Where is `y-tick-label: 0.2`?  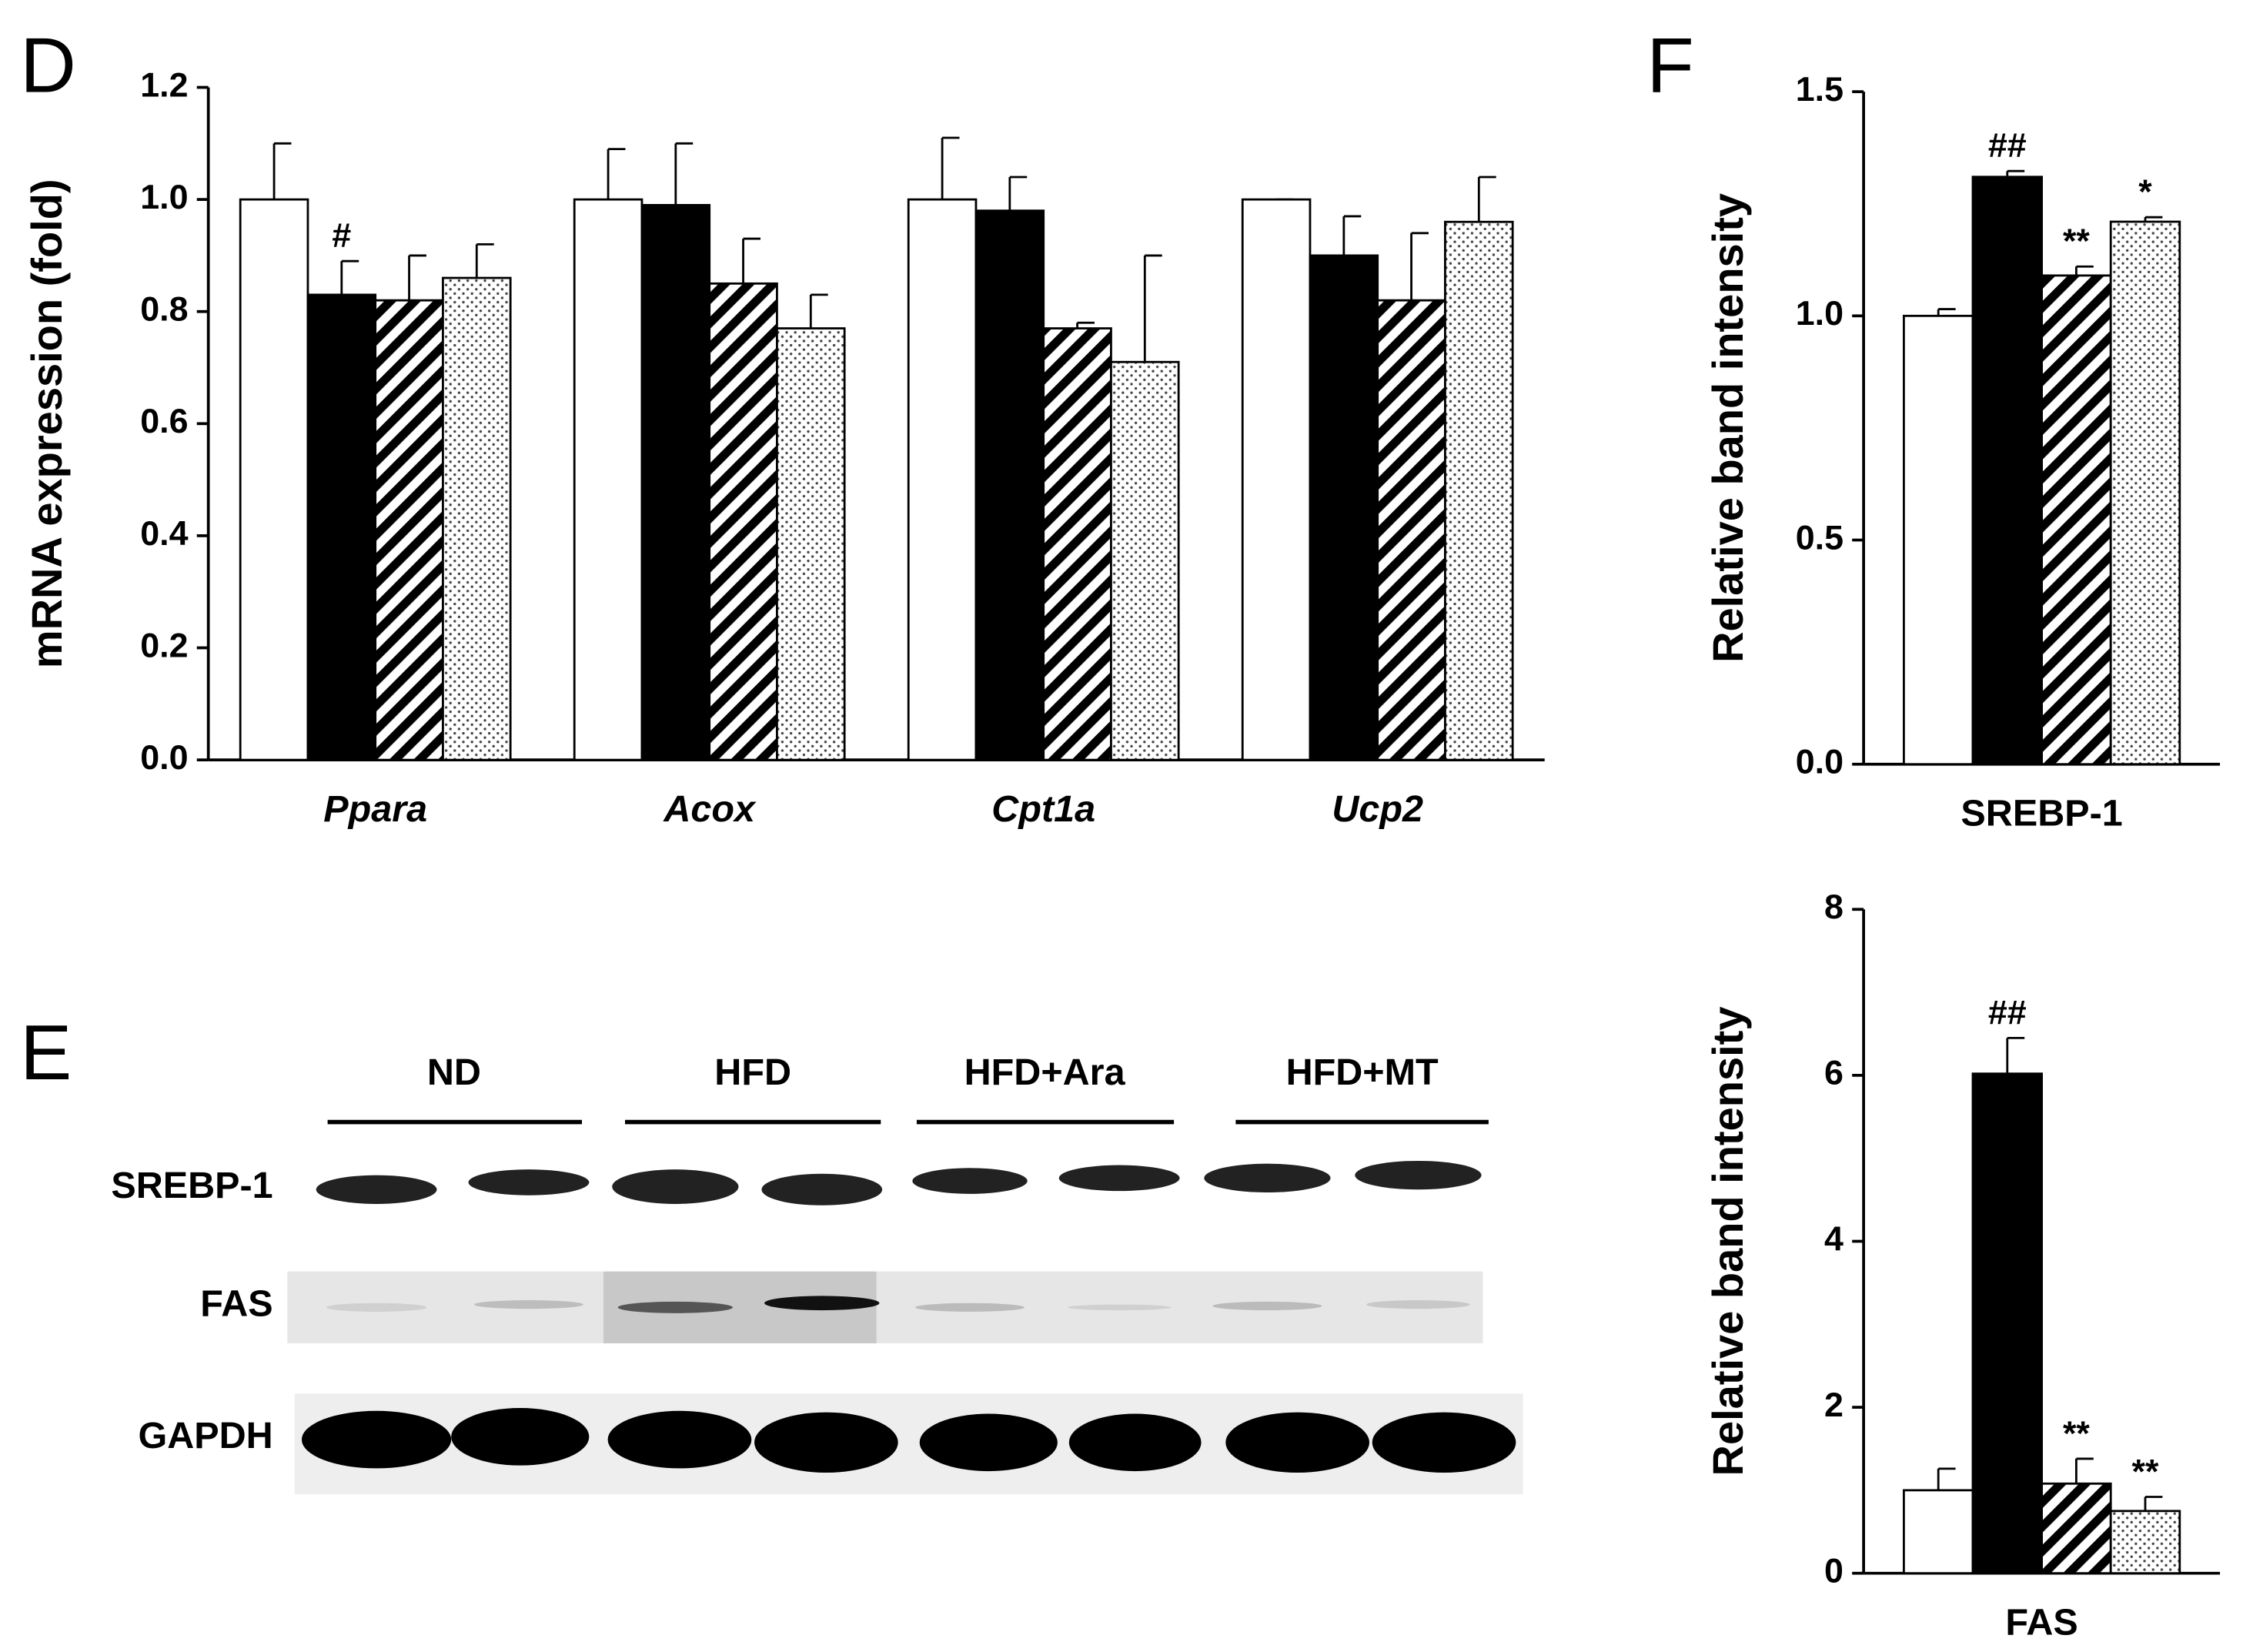
y-tick-label: 0.2 is located at coordinates (164, 645).